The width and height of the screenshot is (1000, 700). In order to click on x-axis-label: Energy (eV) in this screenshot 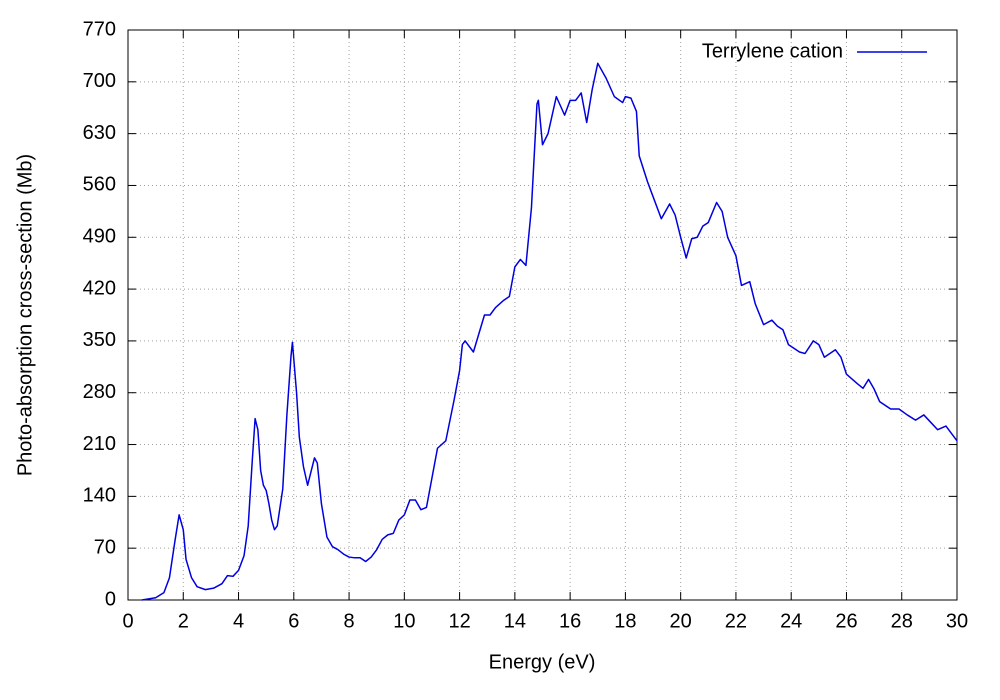, I will do `click(542, 662)`.